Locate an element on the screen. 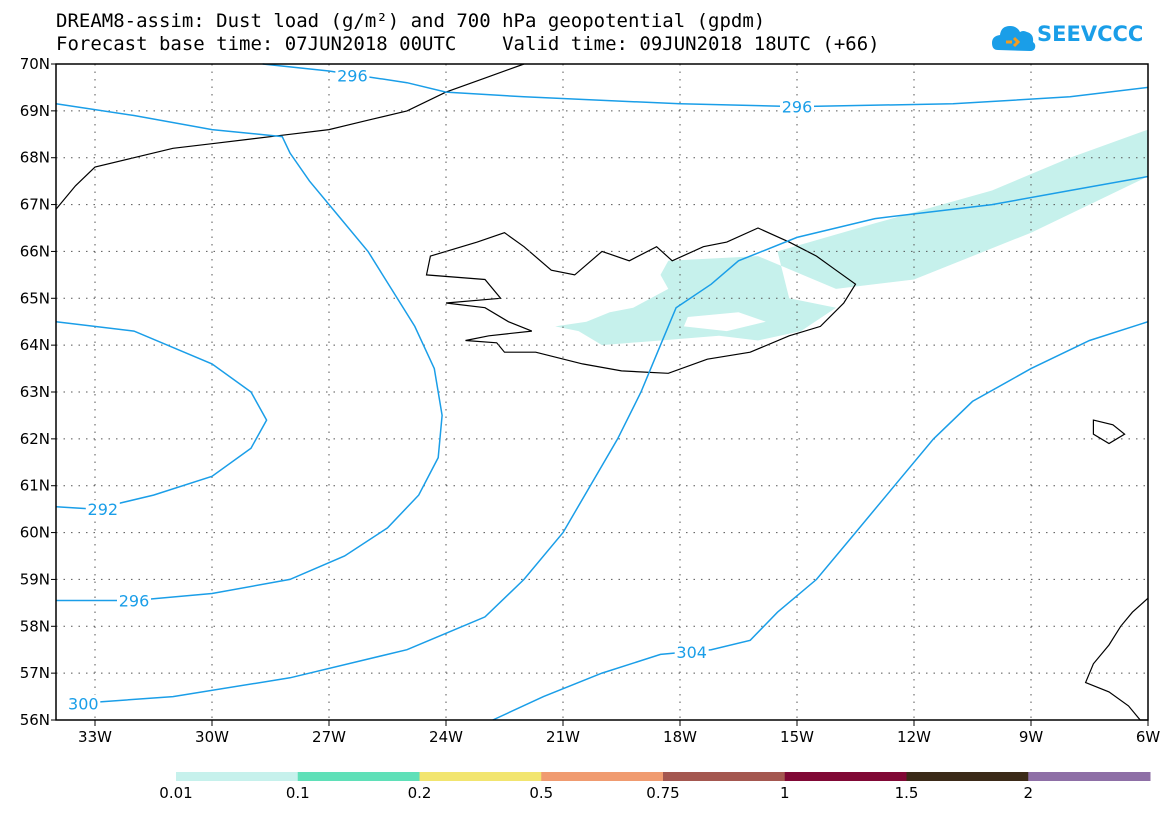  lat-label: 57N is located at coordinates (35, 673).